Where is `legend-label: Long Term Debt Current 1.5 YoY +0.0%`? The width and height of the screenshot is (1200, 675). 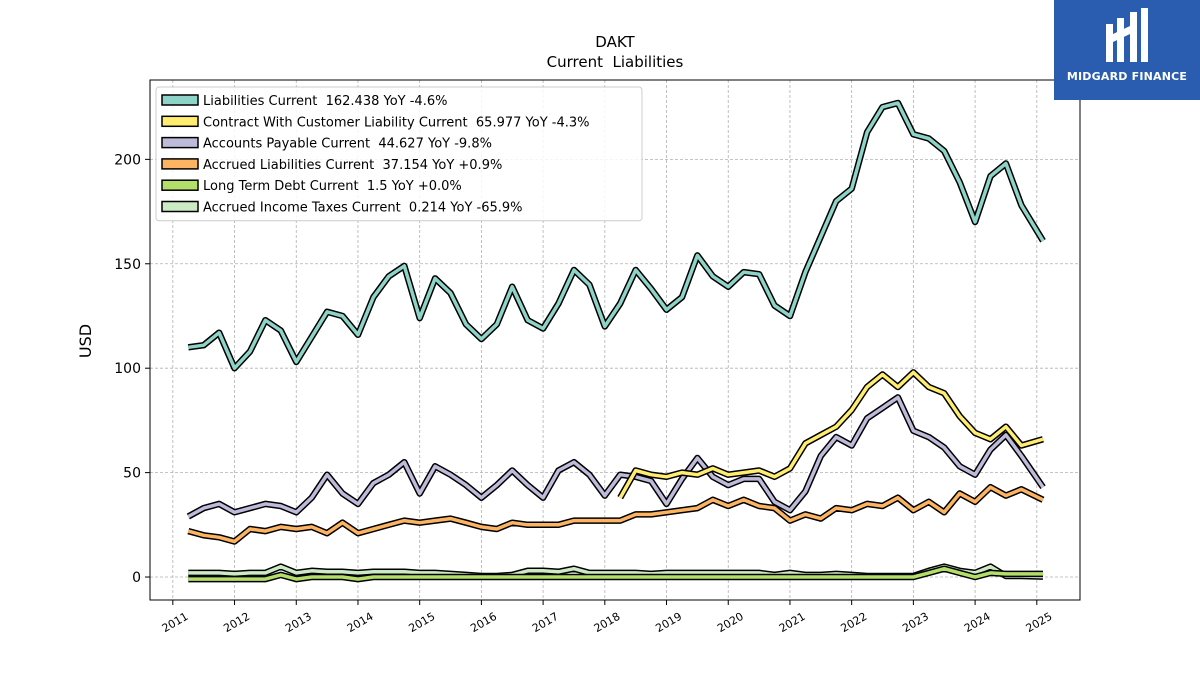 legend-label: Long Term Debt Current 1.5 YoY +0.0% is located at coordinates (332, 186).